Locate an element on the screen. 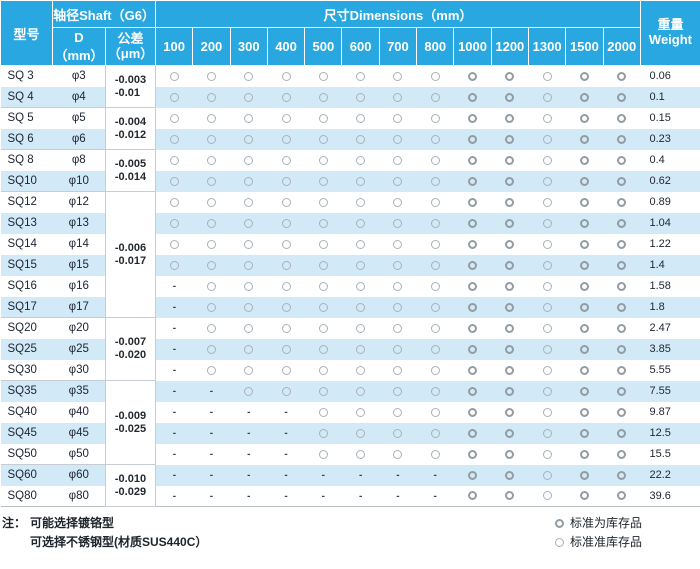 This screenshot has width=700, height=569. diameter-cell: φ45 is located at coordinates (79, 433).